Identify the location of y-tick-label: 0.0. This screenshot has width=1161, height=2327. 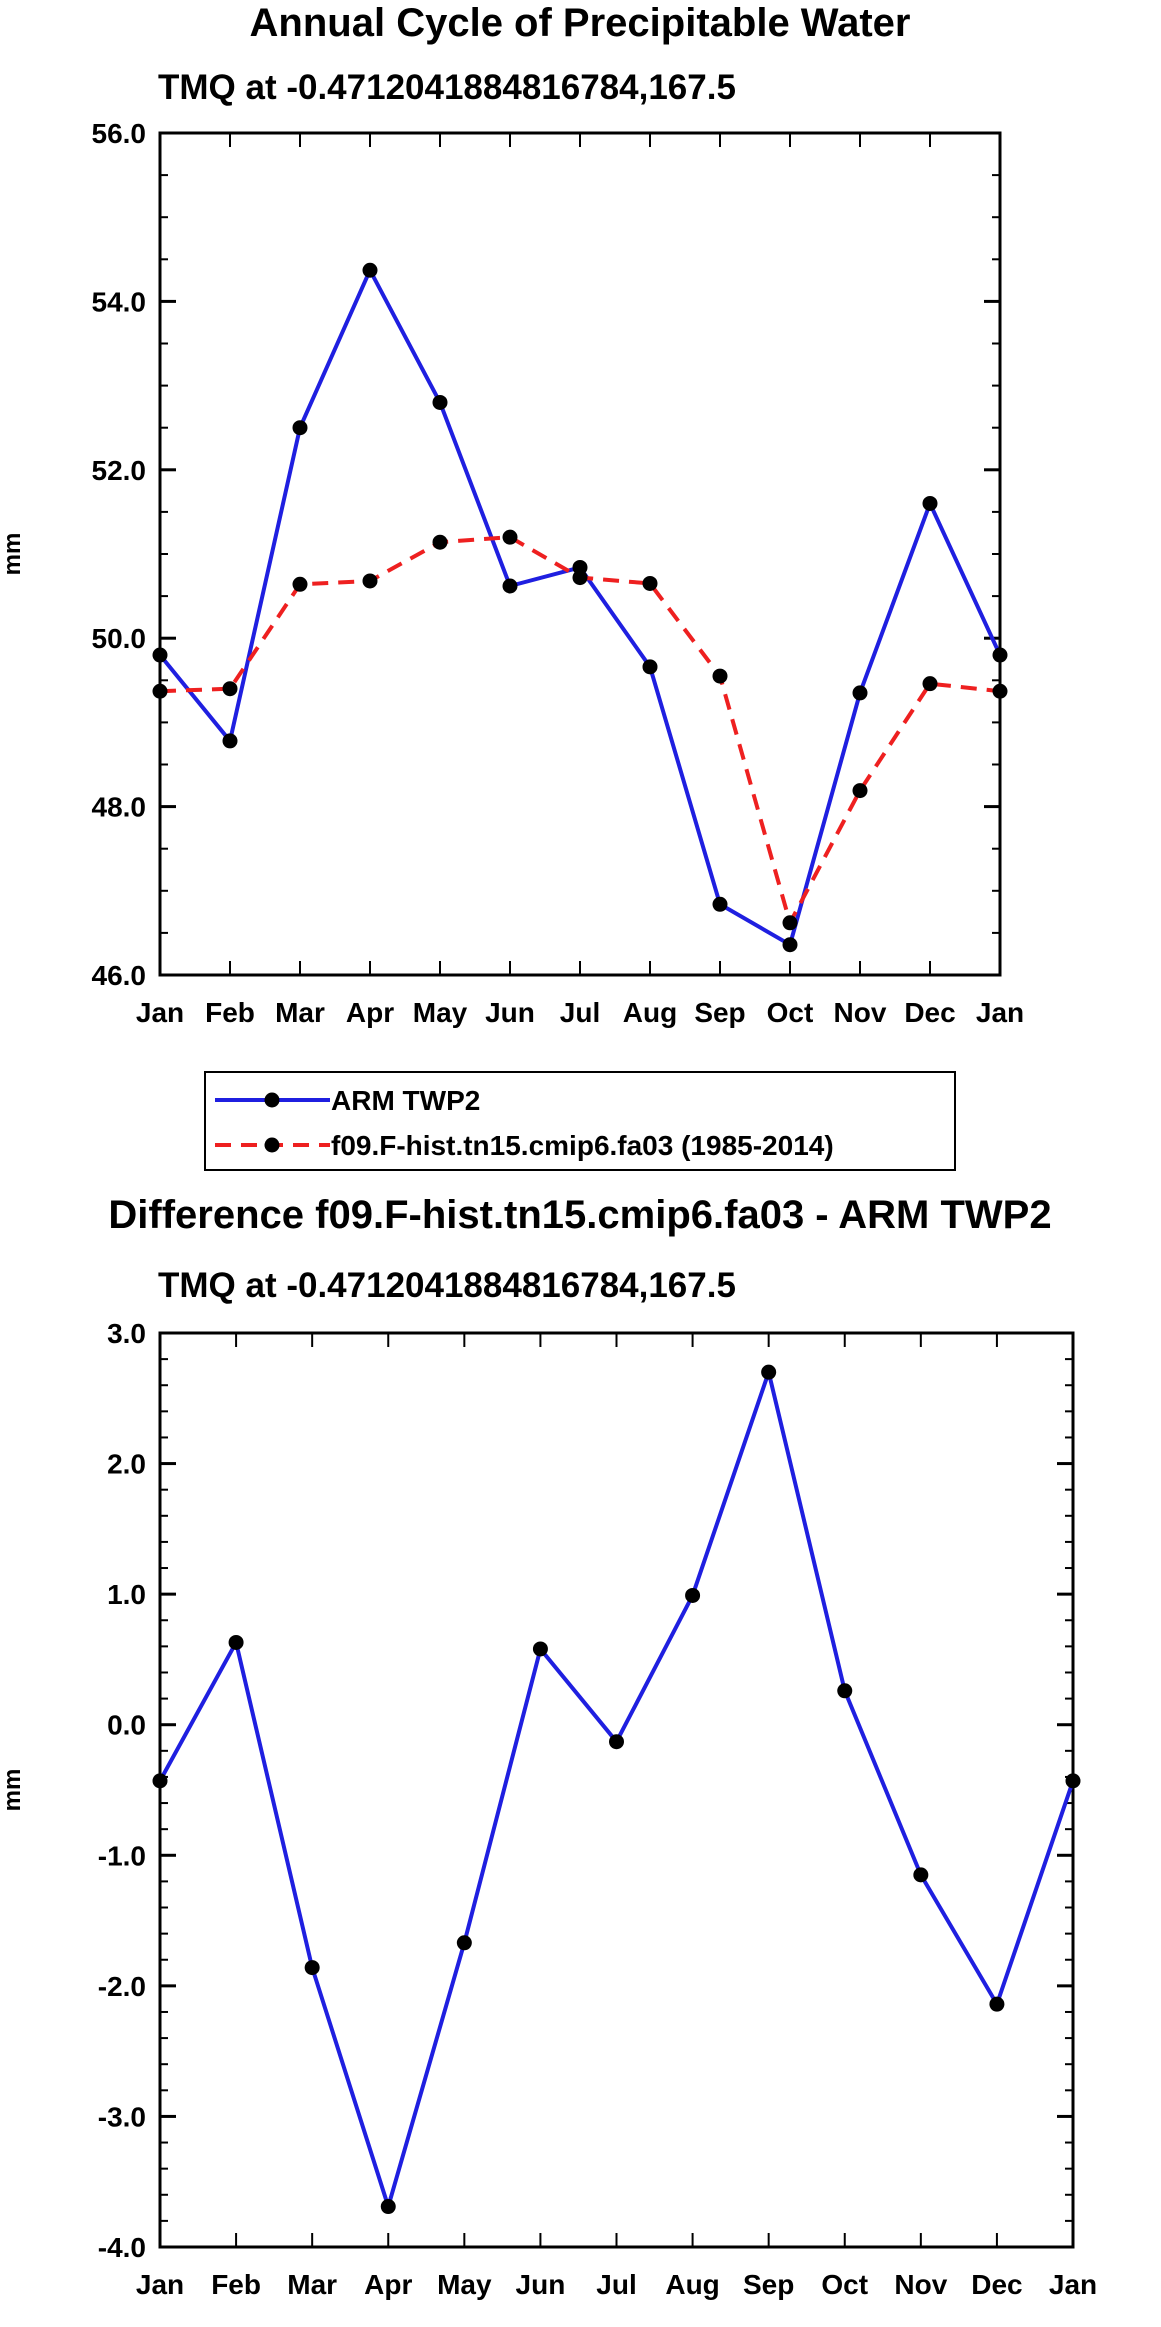
(126, 1725).